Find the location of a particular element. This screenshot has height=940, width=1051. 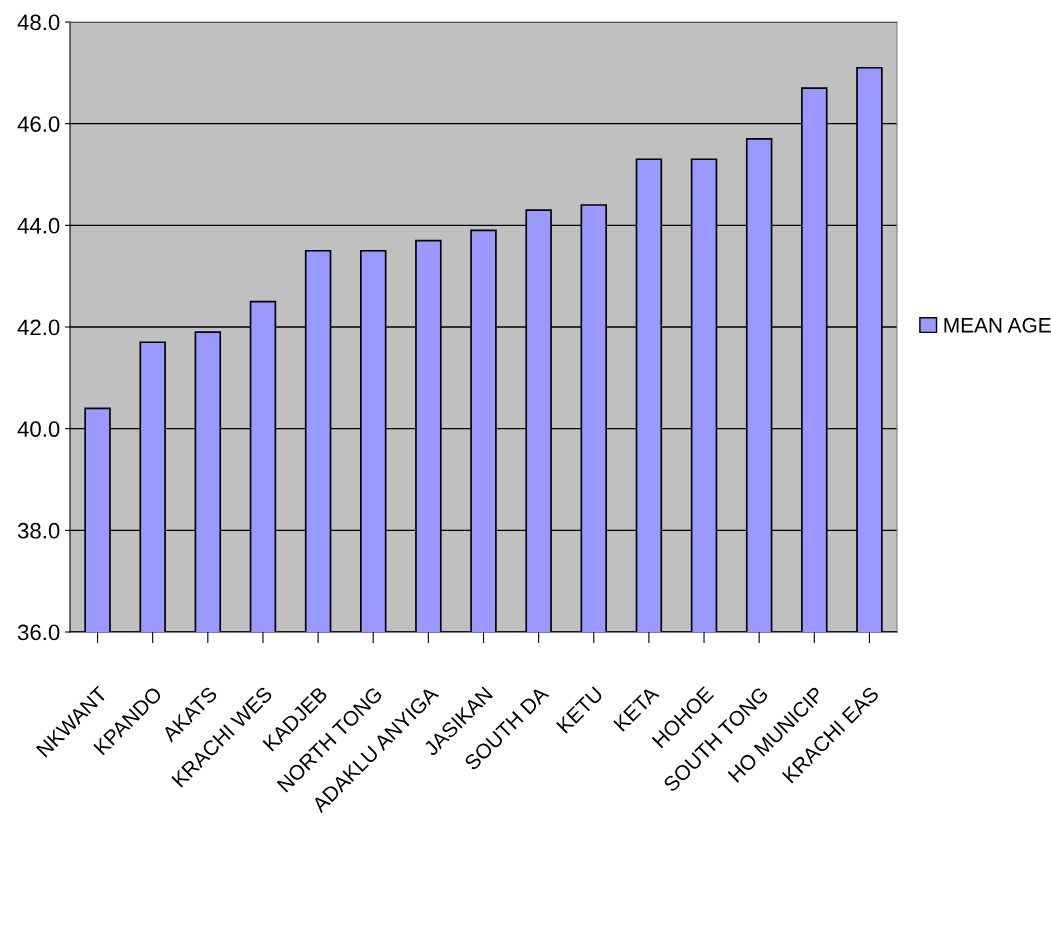

y-tick-label: 44.0 is located at coordinates (38, 225).